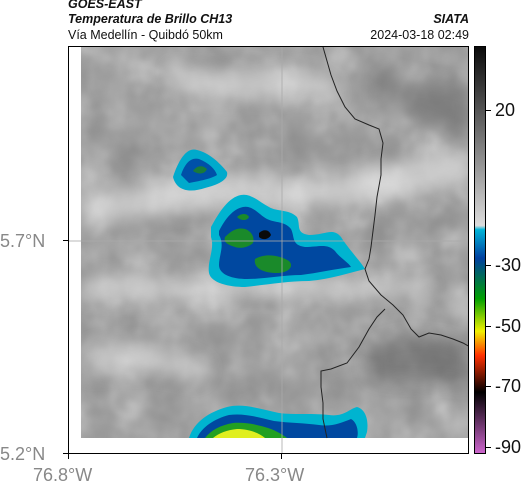  Describe the element at coordinates (63, 475) in the screenshot. I see `lon-label-76.8: 76.8°W` at that location.